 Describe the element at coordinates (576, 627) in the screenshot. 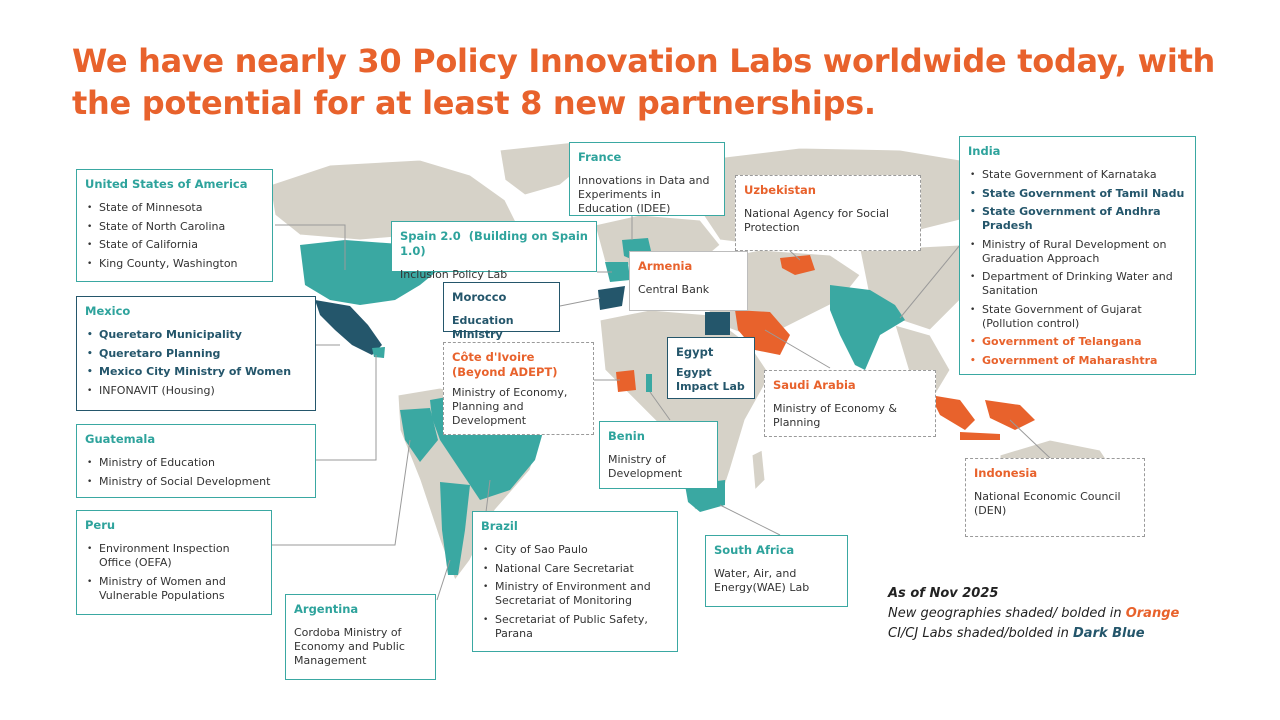

I see `list-item: Secretariat of Public Safety, Parana` at that location.